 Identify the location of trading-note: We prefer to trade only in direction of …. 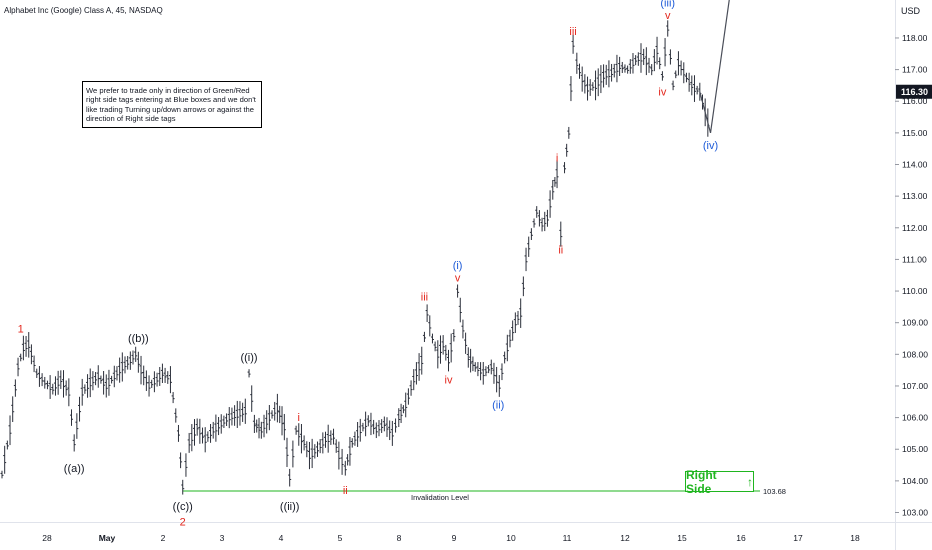
(172, 104).